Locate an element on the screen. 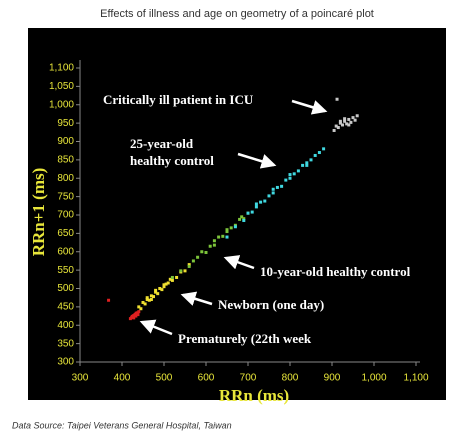 The image size is (474, 440). x-tick-label: 1,100 is located at coordinates (415, 378).